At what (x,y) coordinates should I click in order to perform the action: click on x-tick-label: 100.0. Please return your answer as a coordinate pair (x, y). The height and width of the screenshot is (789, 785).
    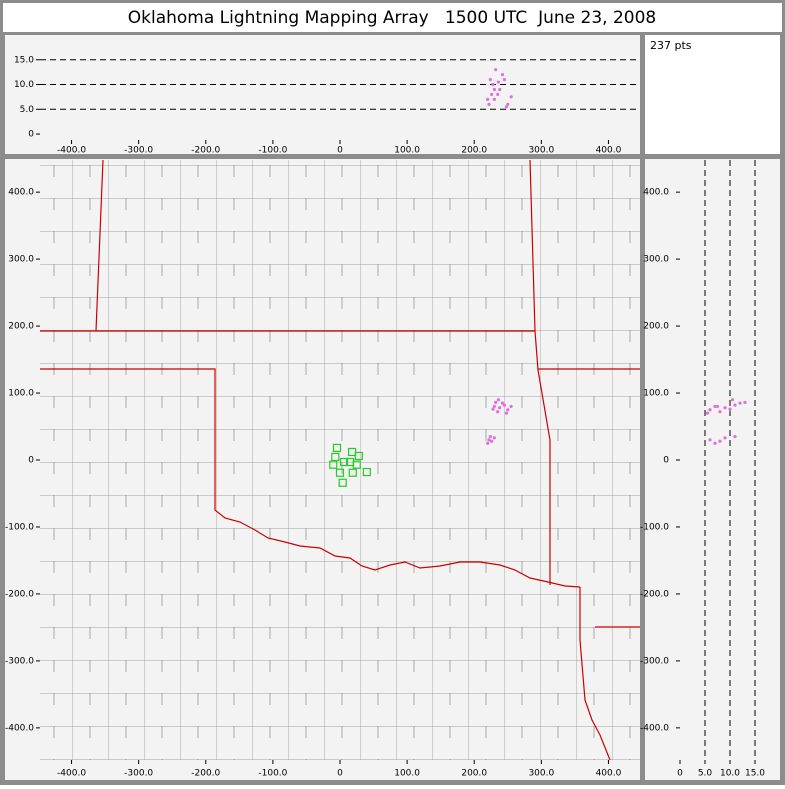
    Looking at the image, I should click on (407, 151).